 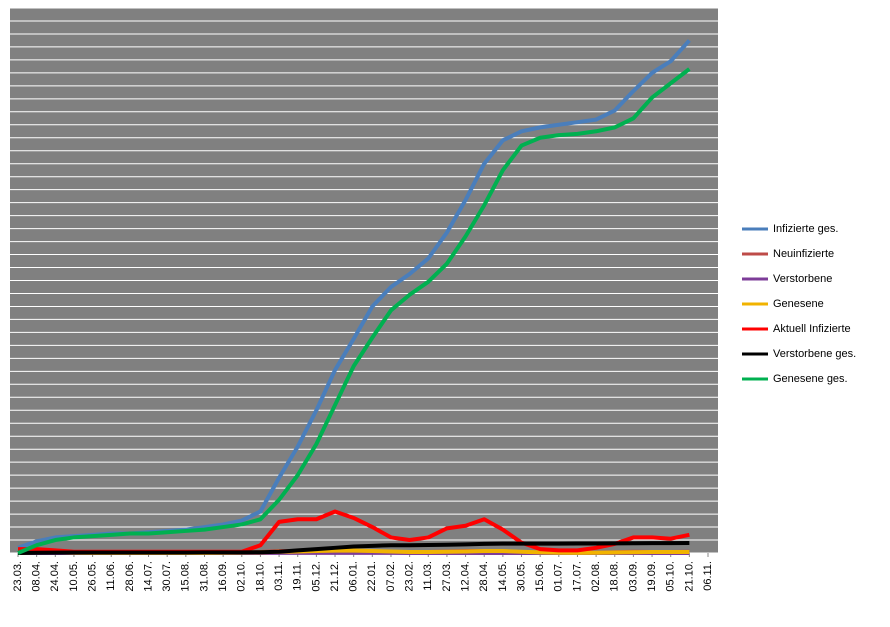 What do you see at coordinates (354, 576) in the screenshot?
I see `x-tick-label: 06.01.` at bounding box center [354, 576].